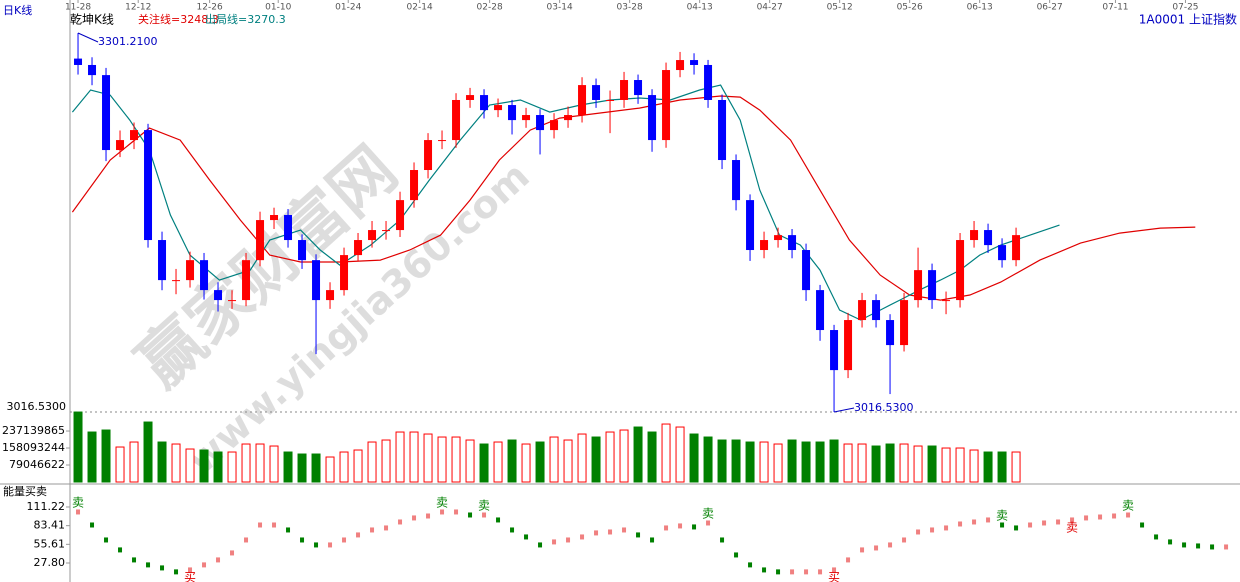  Describe the element at coordinates (37, 464) in the screenshot. I see `y-tick-label: 79046622` at that location.